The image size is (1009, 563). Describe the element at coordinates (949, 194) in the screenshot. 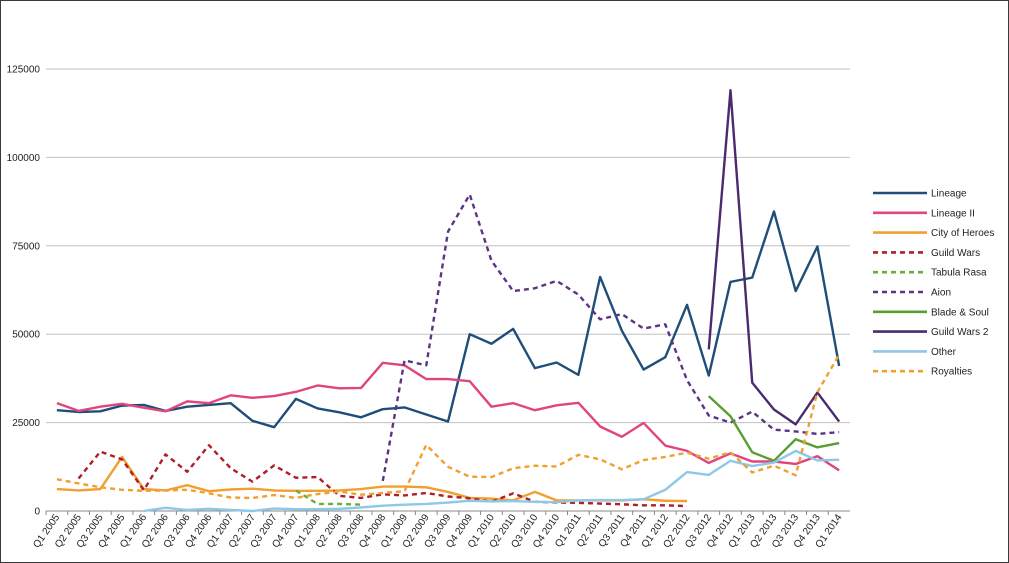

I see `legend-entry-label: Lineage` at that location.